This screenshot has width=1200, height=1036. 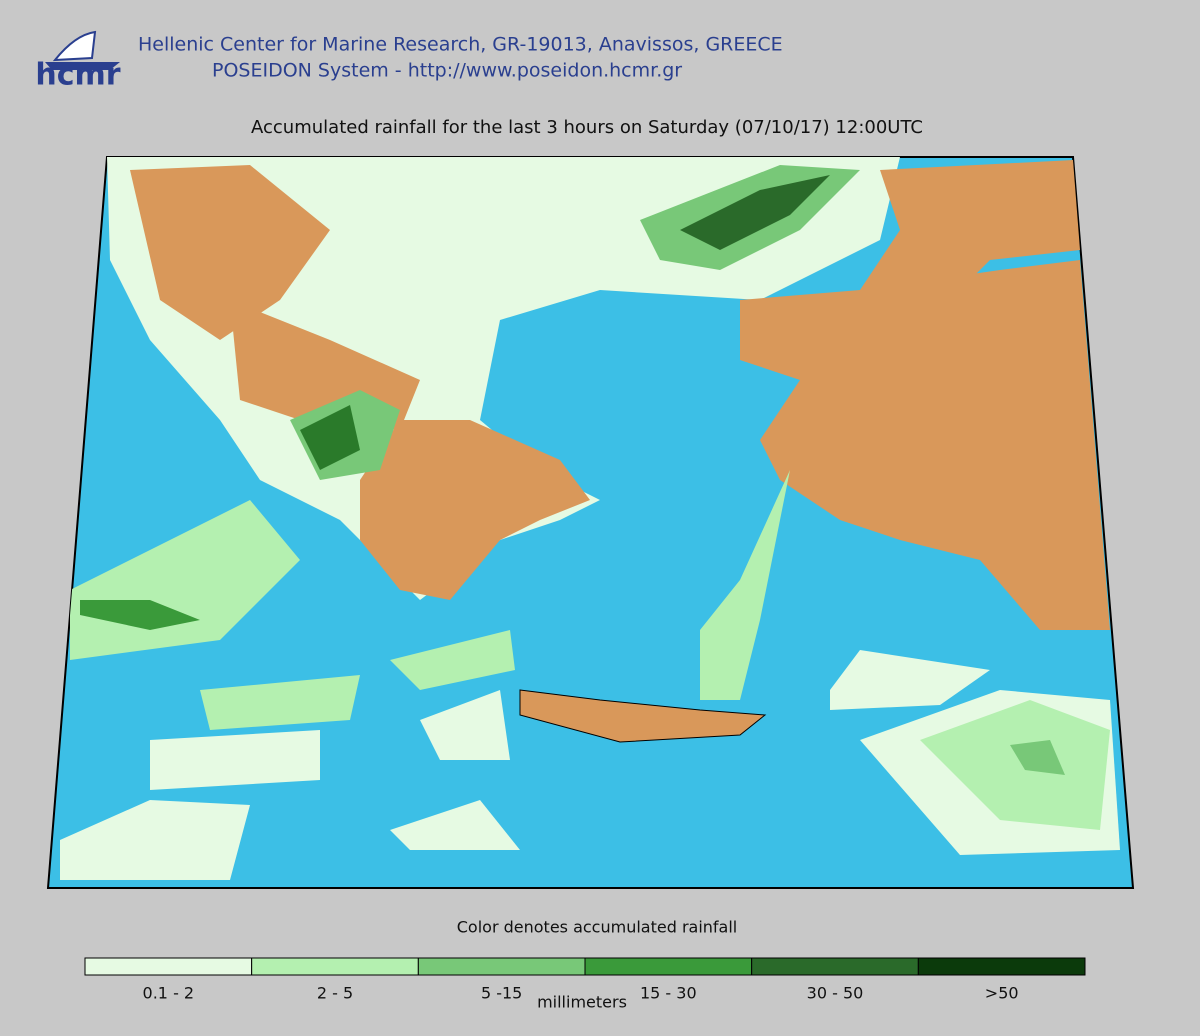 What do you see at coordinates (1002, 993) in the screenshot?
I see `legend-label: >50` at bounding box center [1002, 993].